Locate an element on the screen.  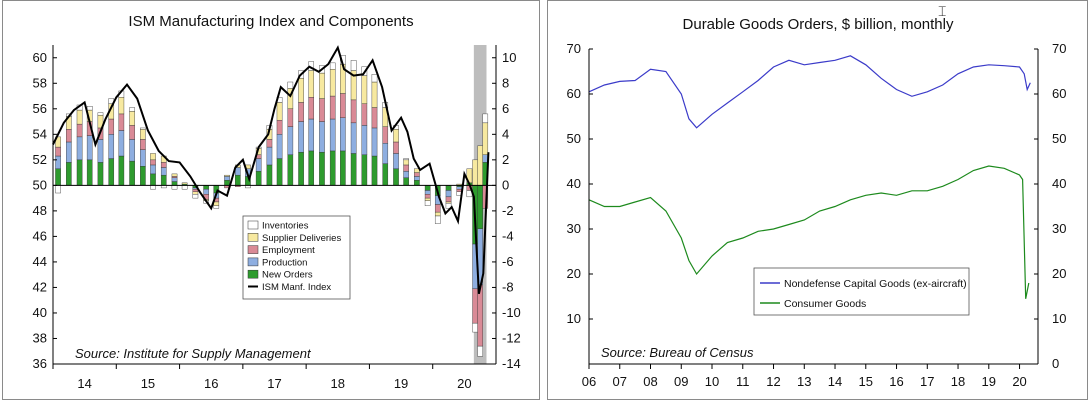
left-tick-label: 42 is located at coordinates (40, 286).